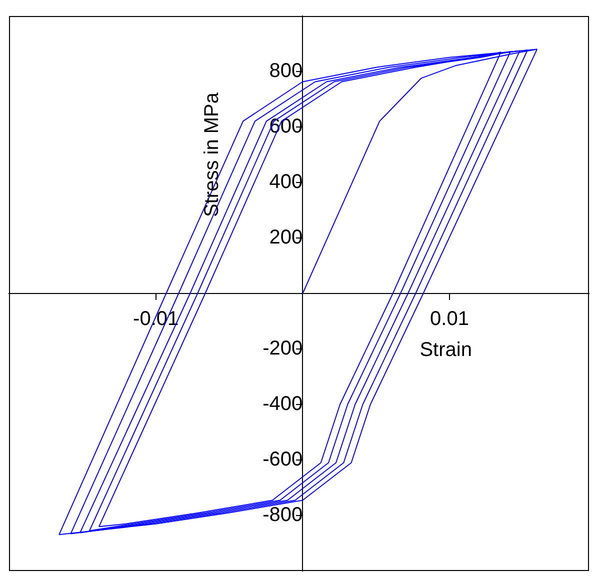 The image size is (593, 587). Describe the element at coordinates (282, 404) in the screenshot. I see `y-tick-label: -400` at that location.